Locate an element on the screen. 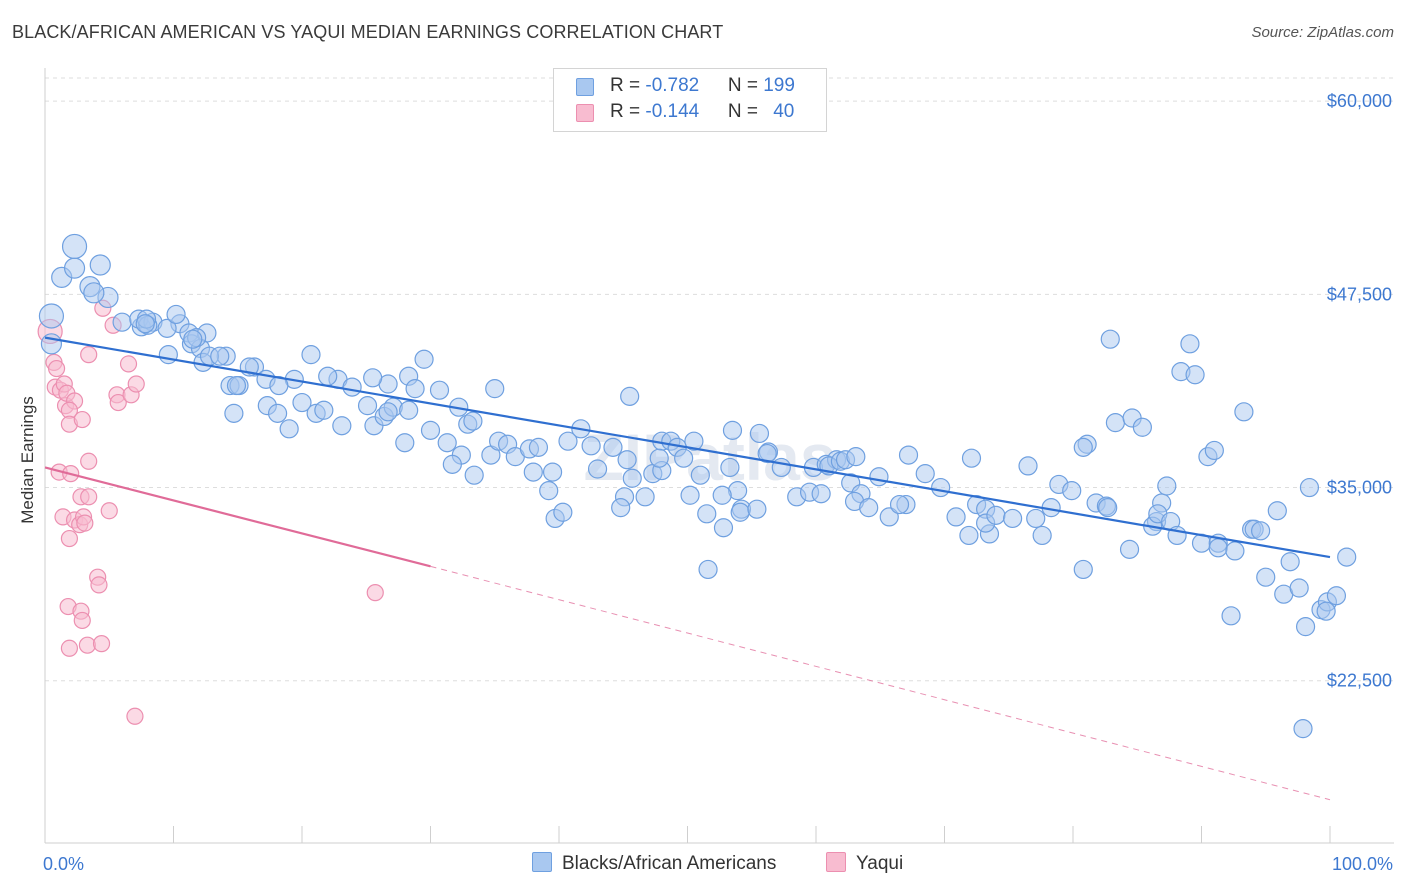  n-value: 40 is located at coordinates (784, 111).